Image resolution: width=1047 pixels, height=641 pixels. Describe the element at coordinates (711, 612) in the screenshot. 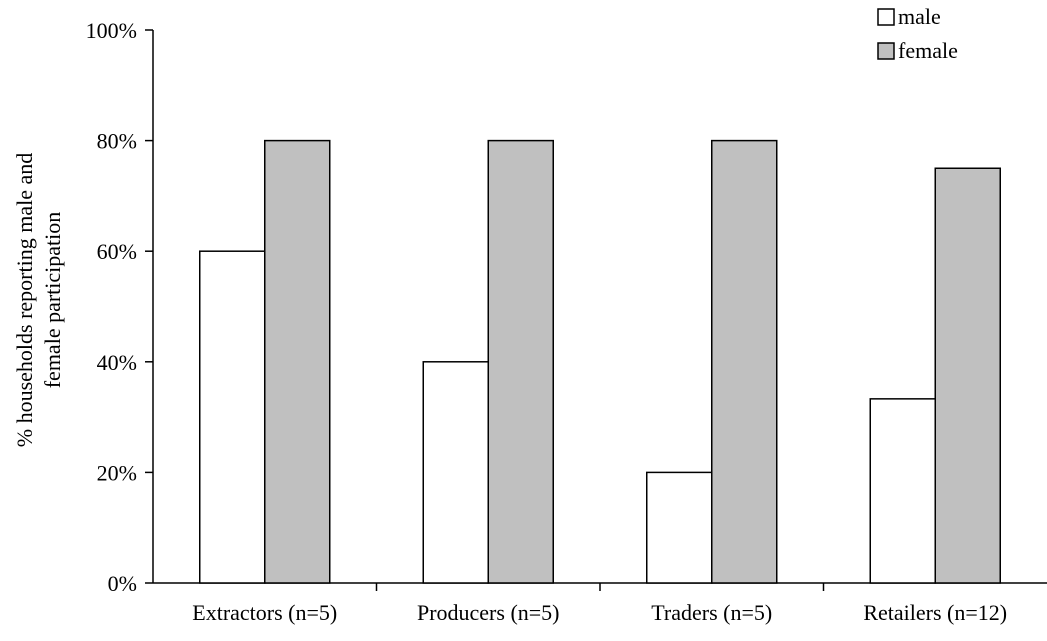

I see `x-tick-label: Traders (n=5)` at that location.